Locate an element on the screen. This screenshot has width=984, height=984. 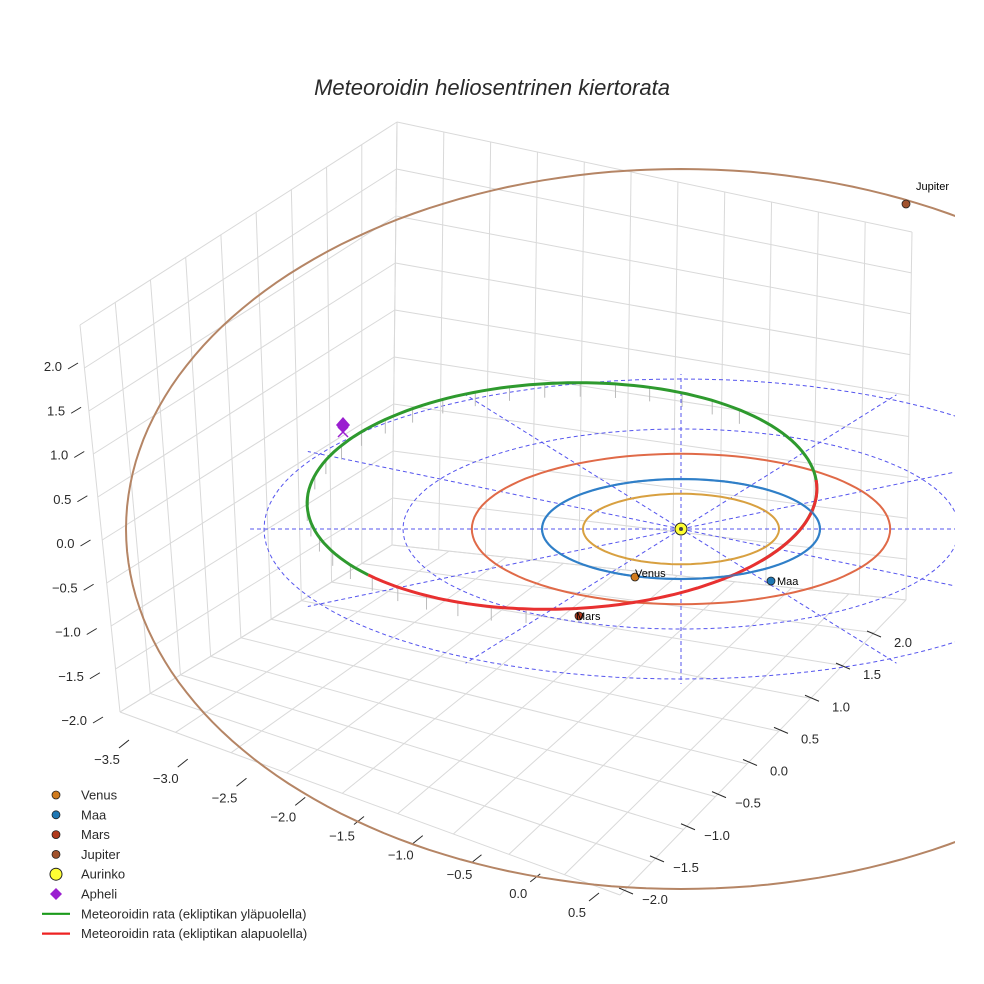
z-tick-label: −1.0 is located at coordinates (68, 632).